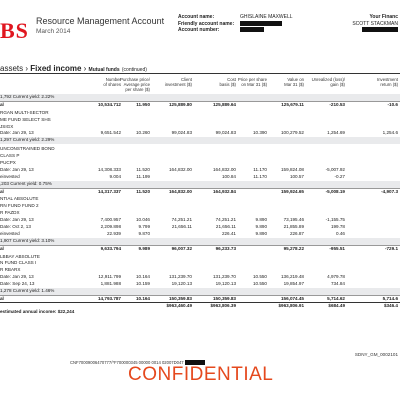  I want to click on table-cell: 96,007.32, so click(181, 248).